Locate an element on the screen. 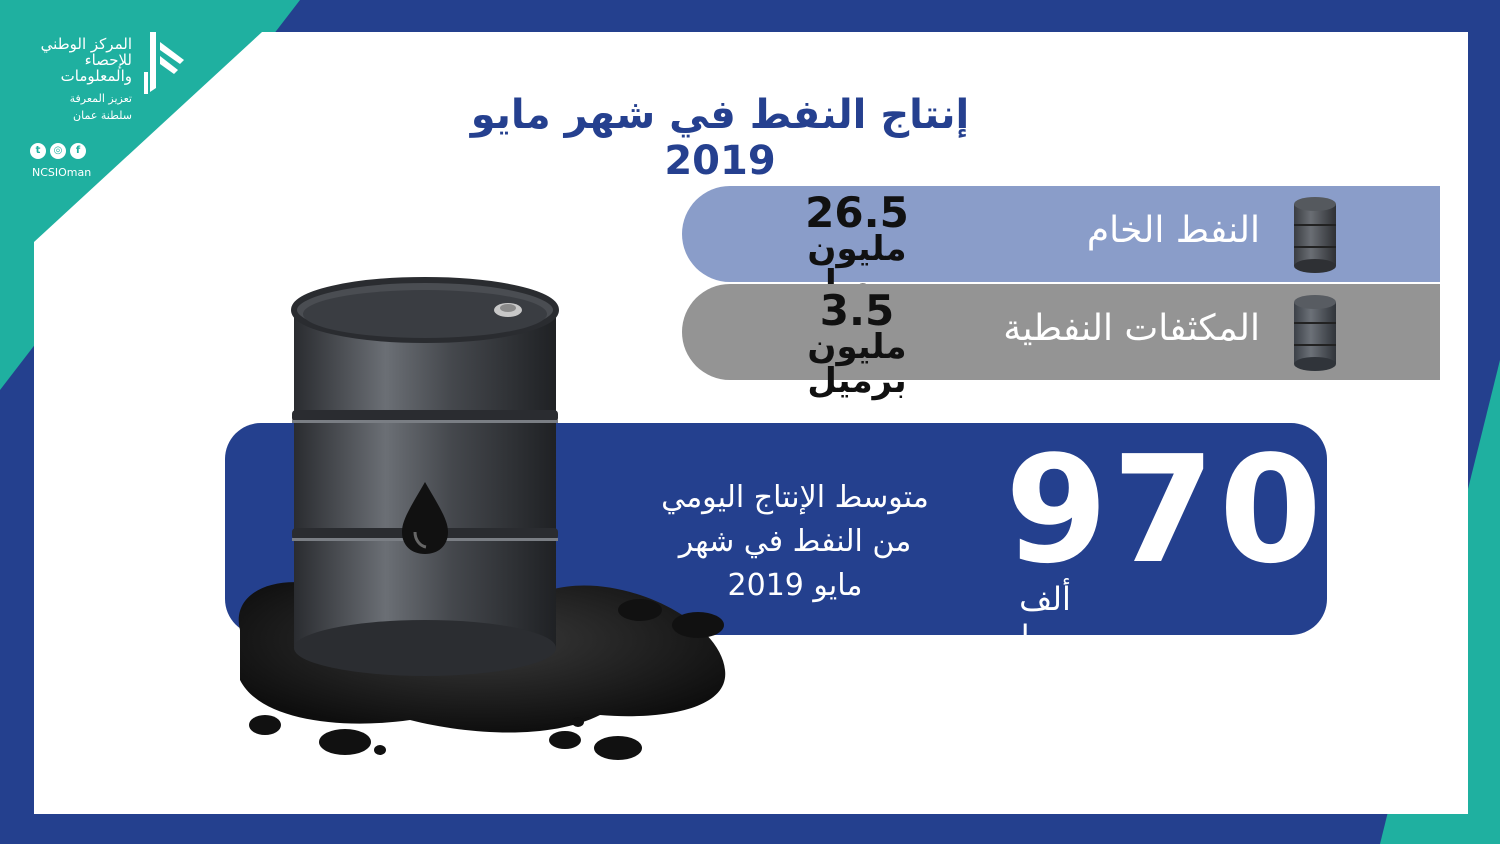 This screenshot has height=844, width=1500. logo-line-3: والمعلومات is located at coordinates (96, 76).